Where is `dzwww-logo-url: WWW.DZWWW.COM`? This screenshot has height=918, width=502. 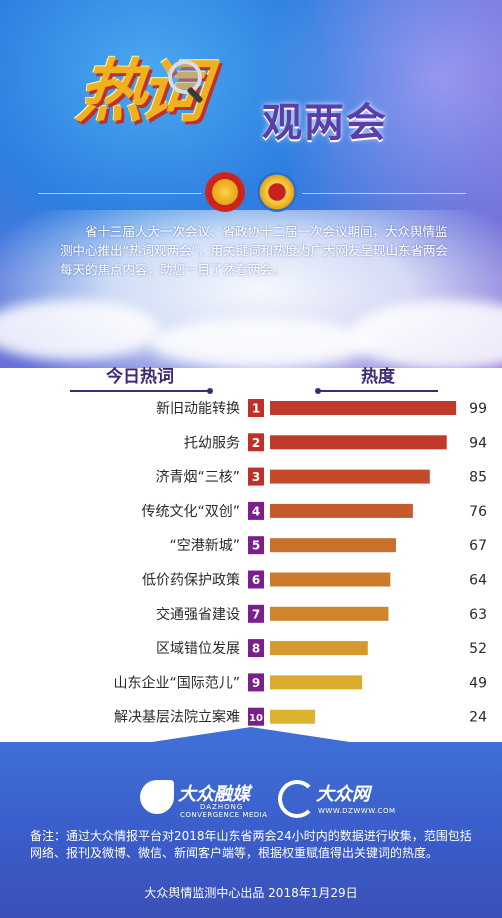
dzwww-logo-url: WWW.DZWWW.COM is located at coordinates (357, 811).